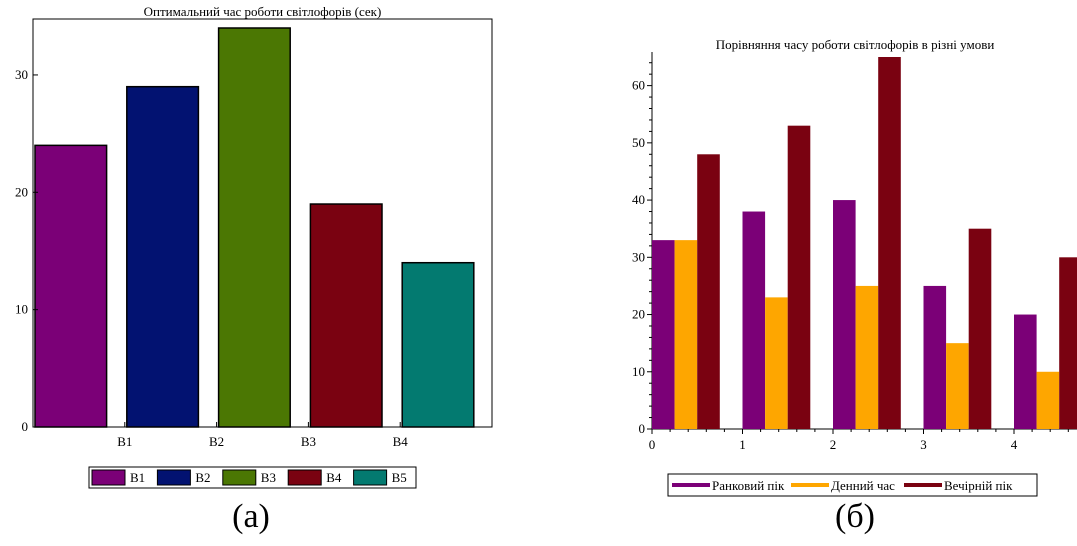 The image size is (1077, 546). What do you see at coordinates (748, 485) in the screenshot?
I see `legend-label: Ранковий пік` at bounding box center [748, 485].